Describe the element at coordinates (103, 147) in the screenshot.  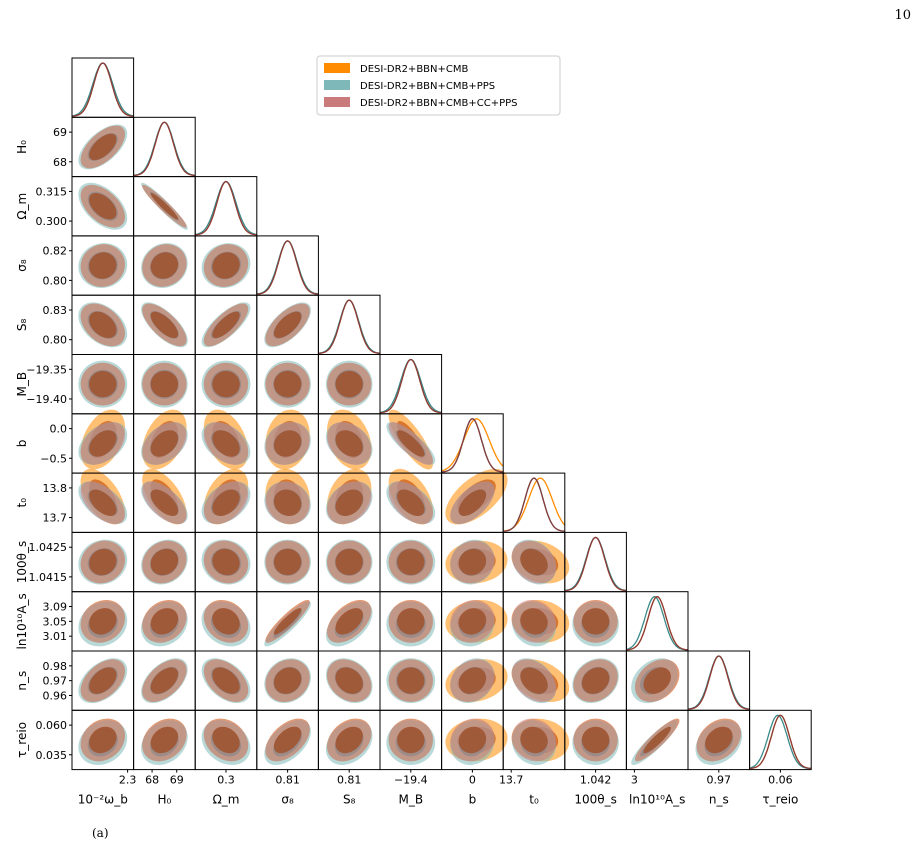
I see `panel-H0-ωb` at that location.